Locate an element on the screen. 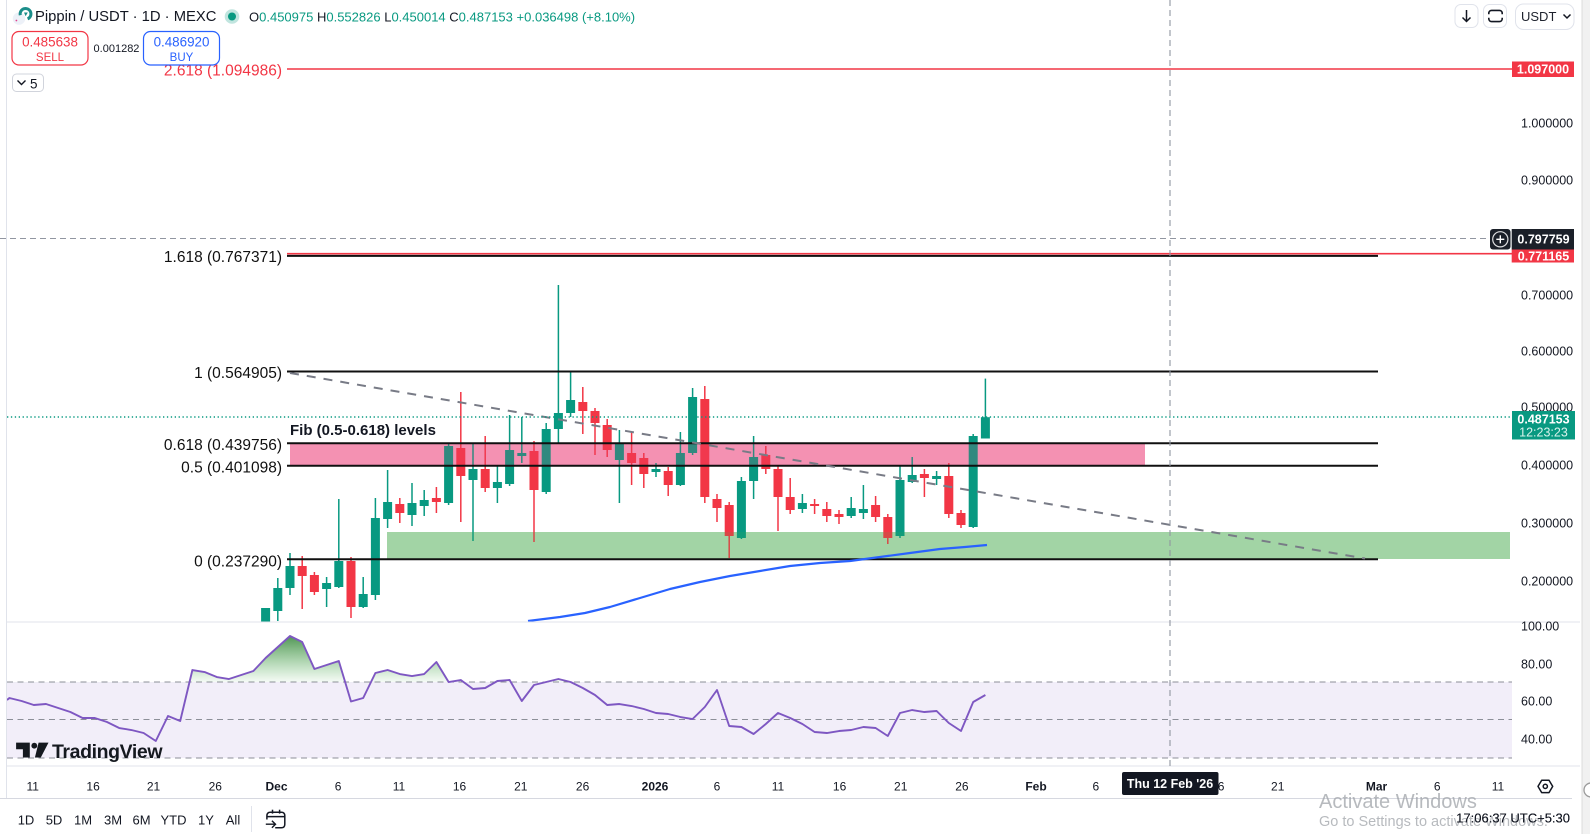 This screenshot has width=1590, height=834. svg-text: Activate Windows is located at coordinates (1398, 802).